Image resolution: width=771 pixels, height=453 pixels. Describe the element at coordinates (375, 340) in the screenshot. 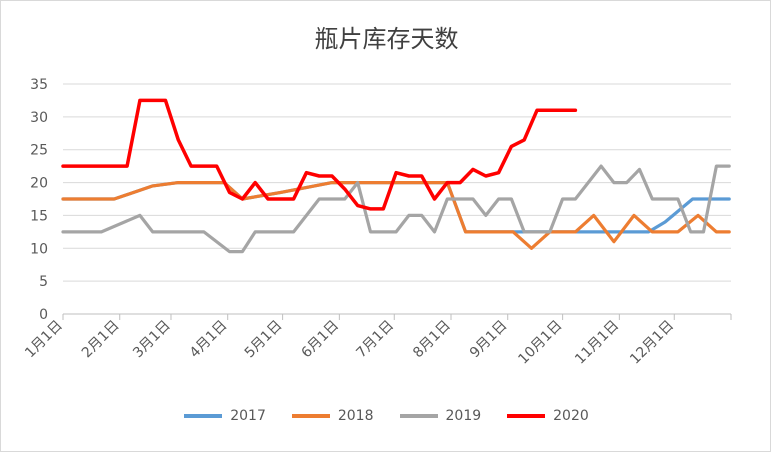

I see `x-tick-label: 7月1日` at that location.